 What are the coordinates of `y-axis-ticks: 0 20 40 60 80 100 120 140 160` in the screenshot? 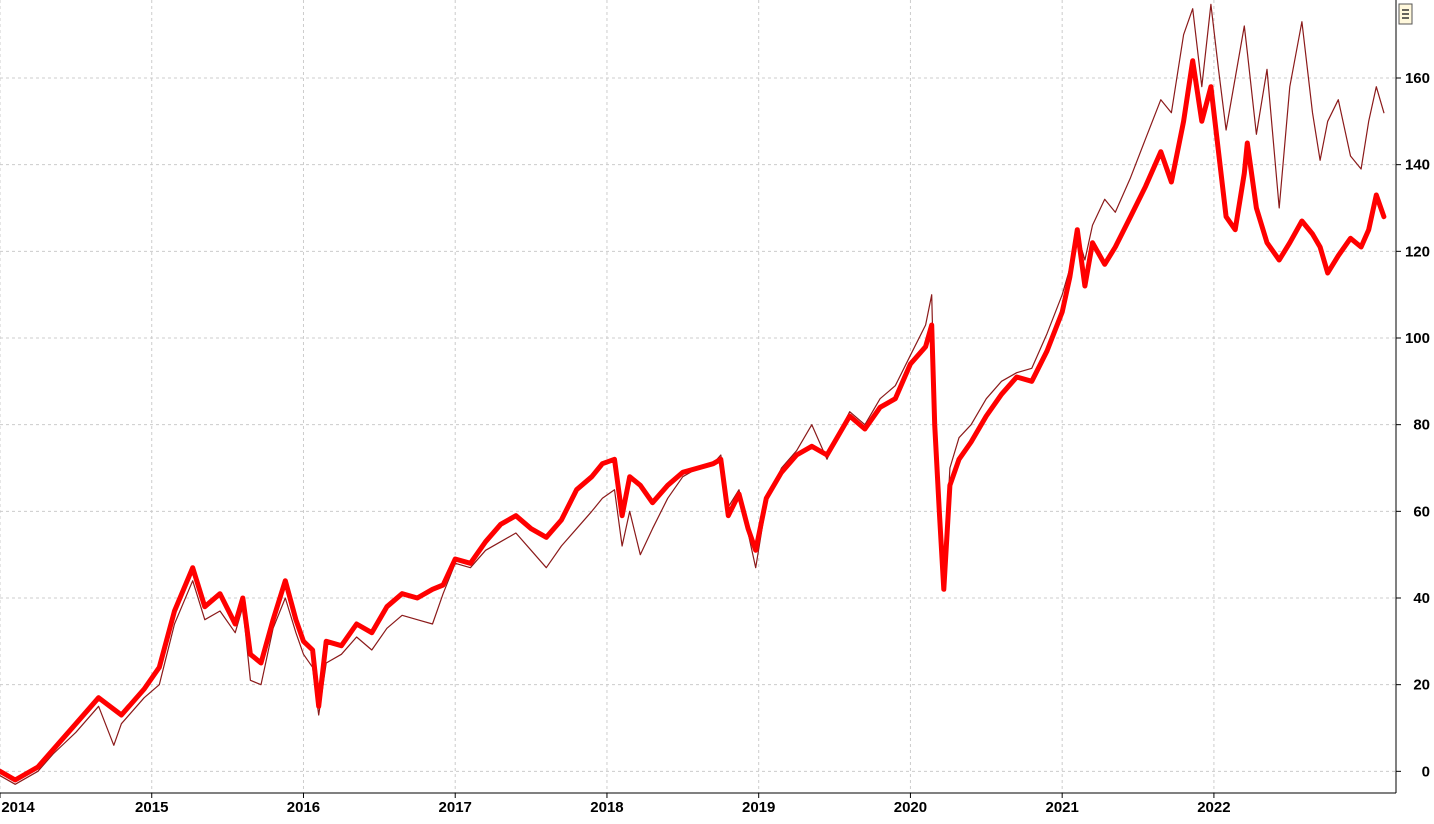 It's located at (1413, 425).